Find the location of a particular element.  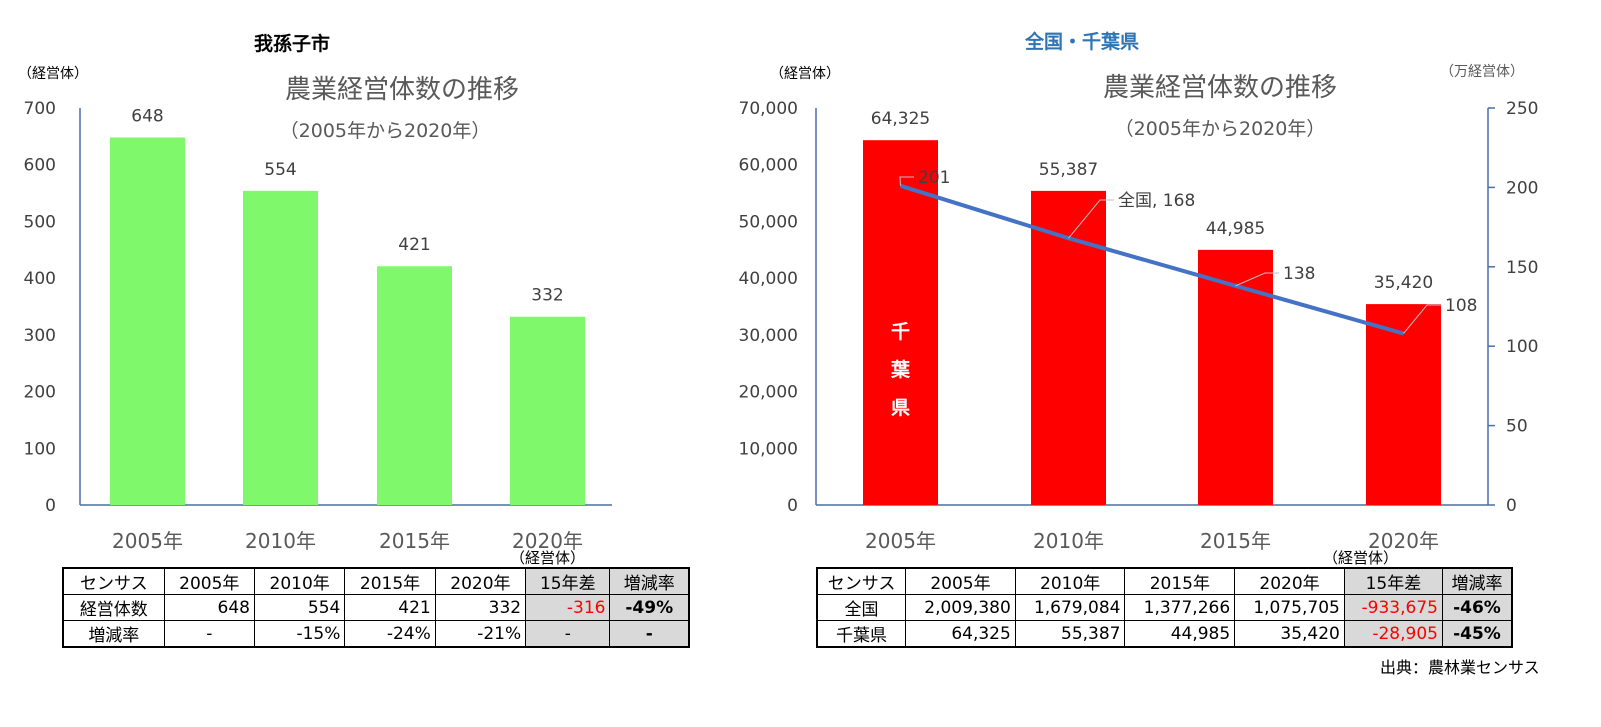

y-tick-label: 300 is located at coordinates (40, 336).